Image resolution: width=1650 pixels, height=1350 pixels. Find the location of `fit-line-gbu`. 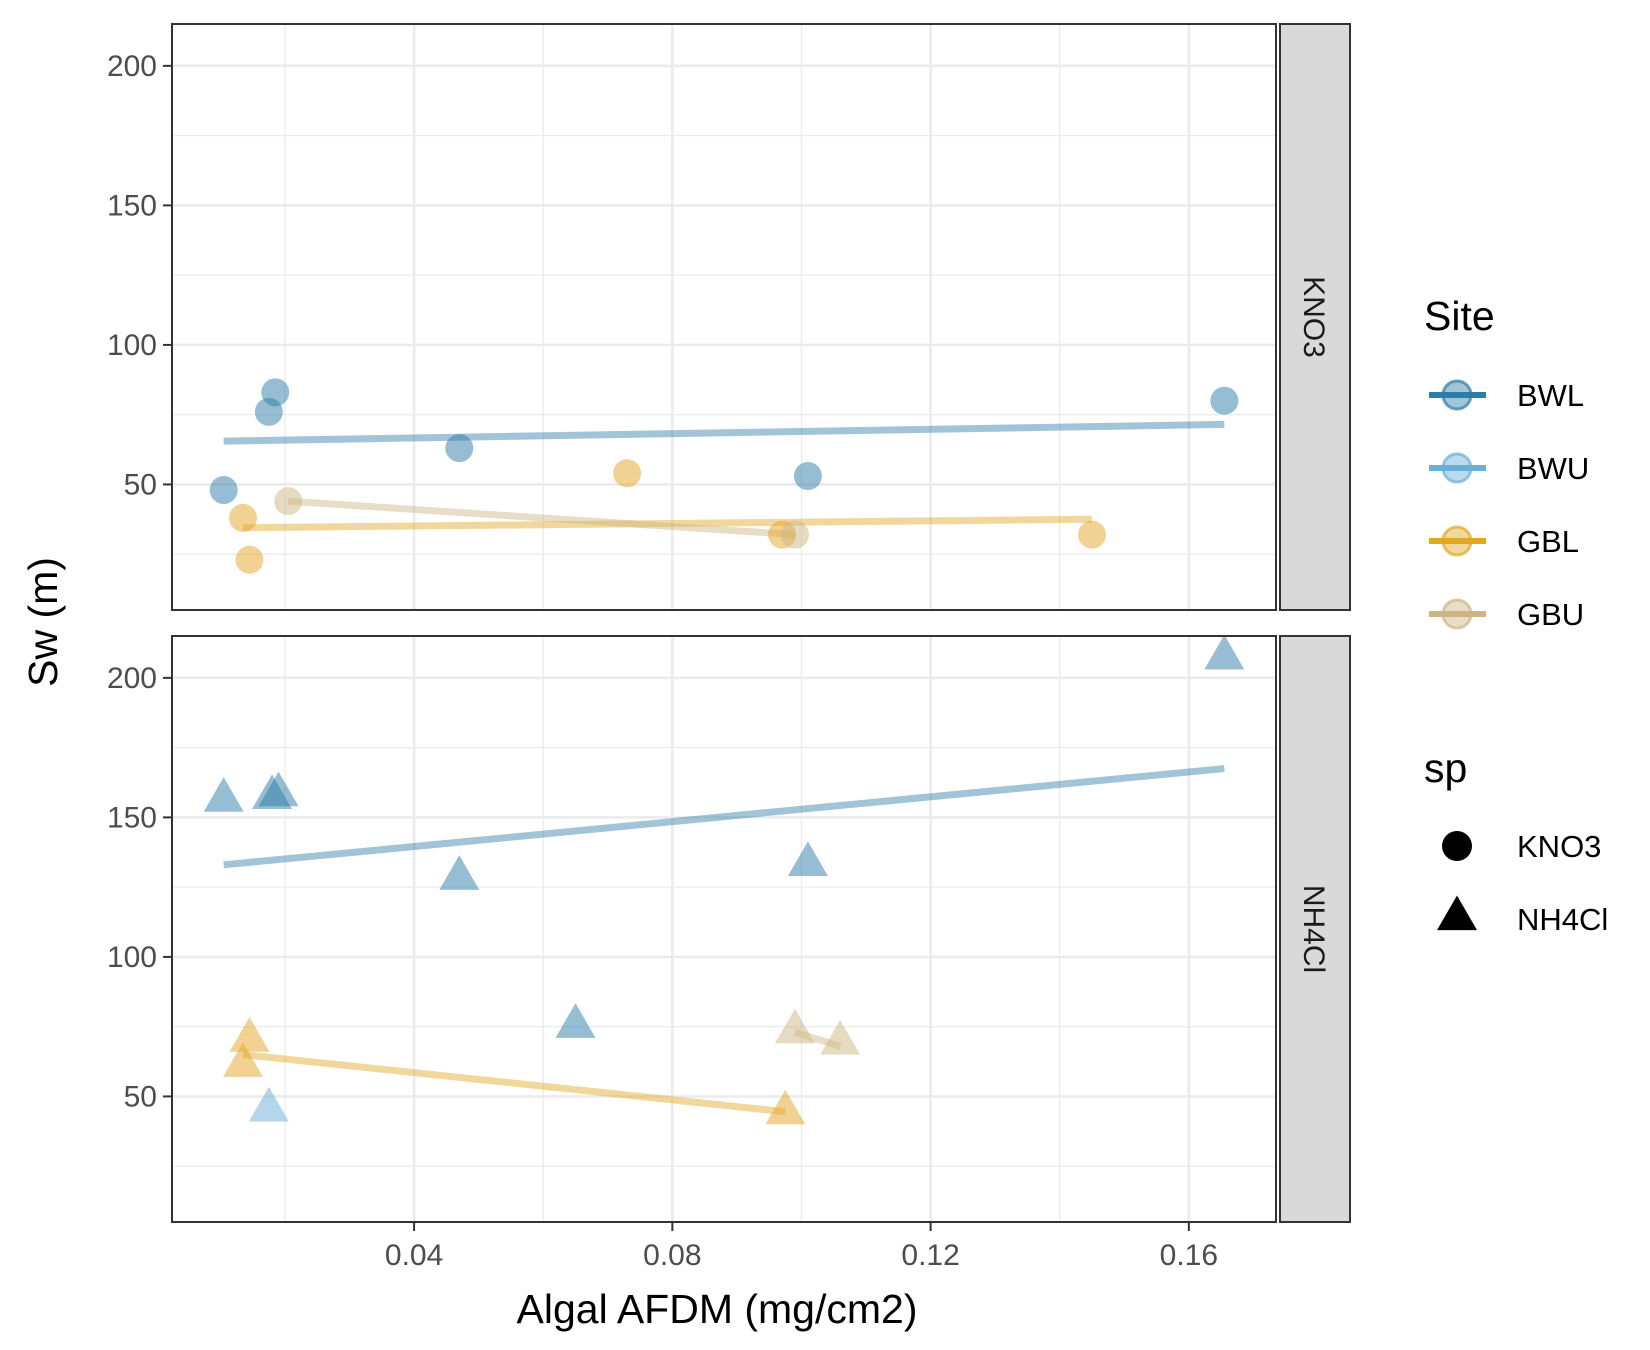

fit-line-gbu is located at coordinates (541, 518).